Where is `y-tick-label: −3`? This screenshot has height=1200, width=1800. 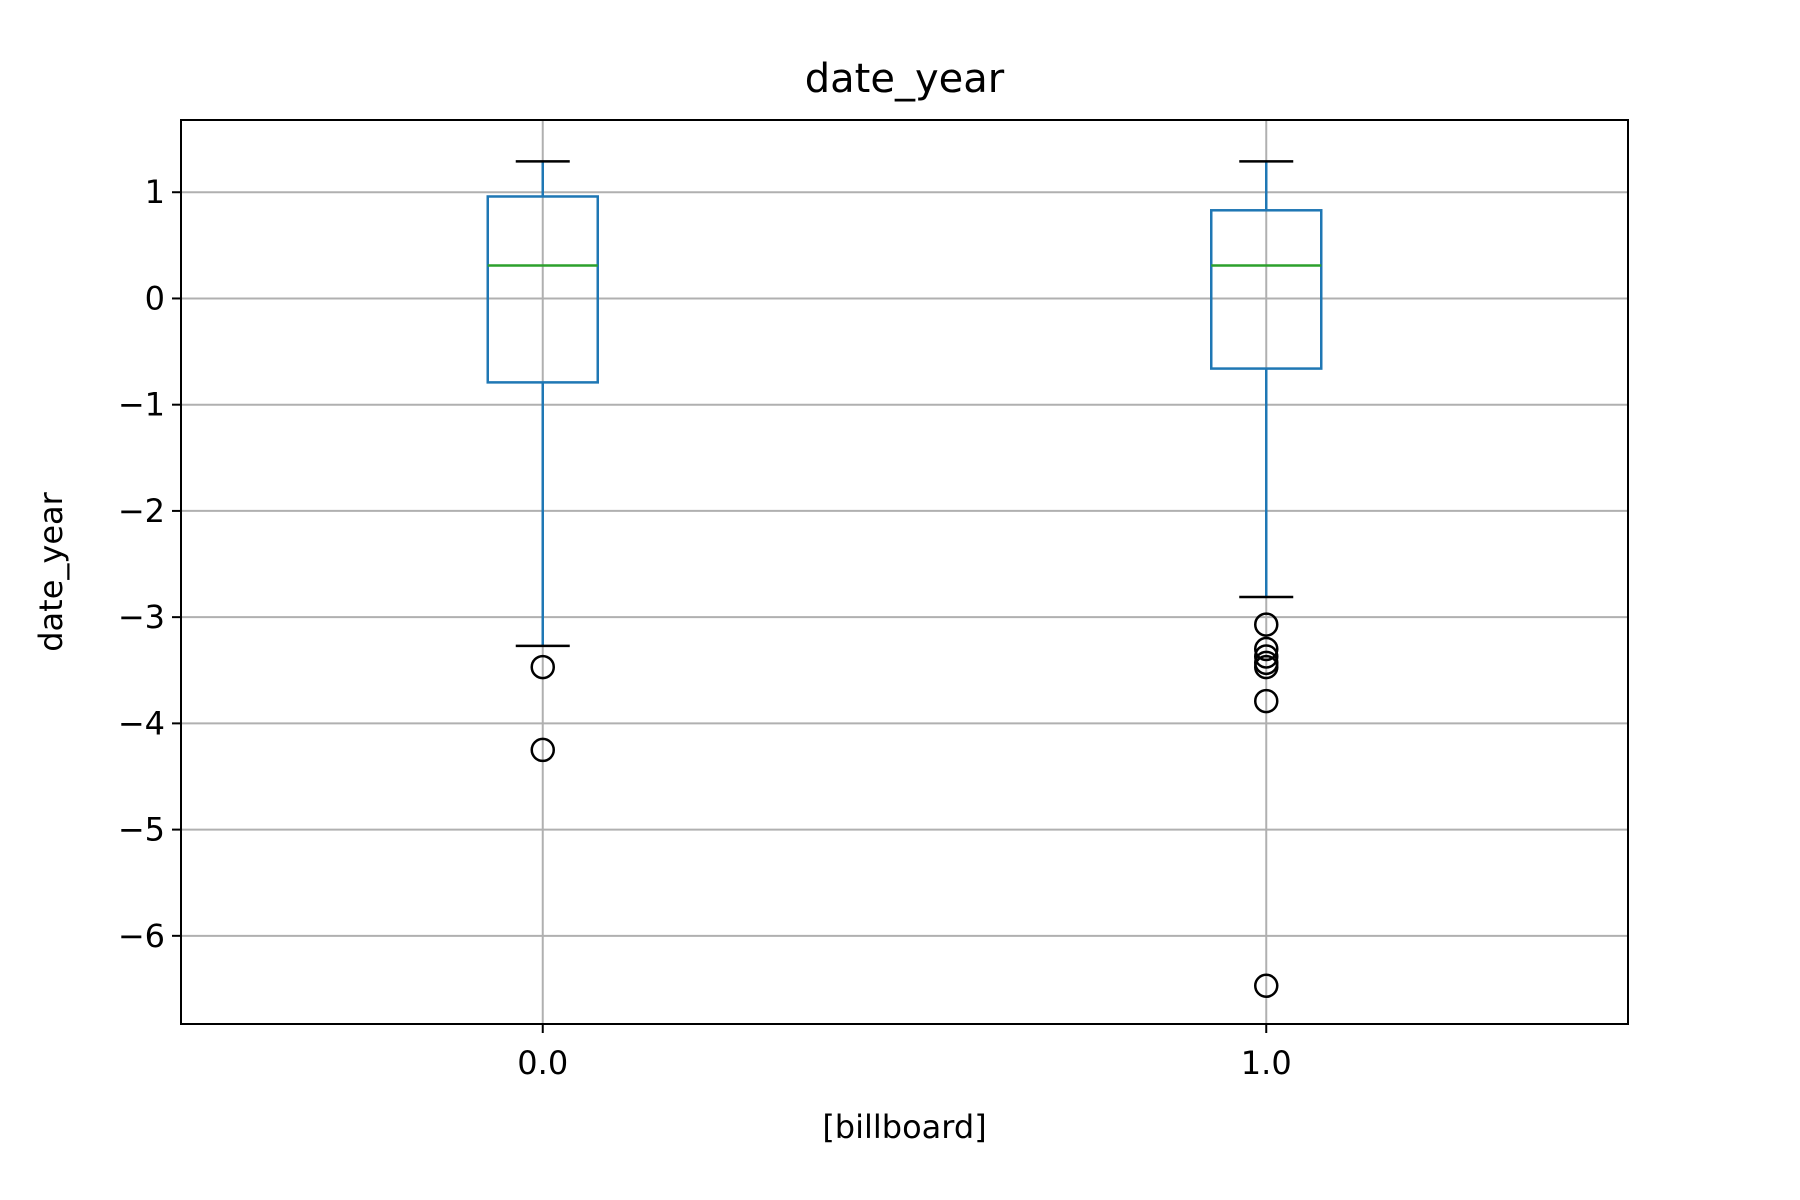
y-tick-label: −3 is located at coordinates (141, 617).